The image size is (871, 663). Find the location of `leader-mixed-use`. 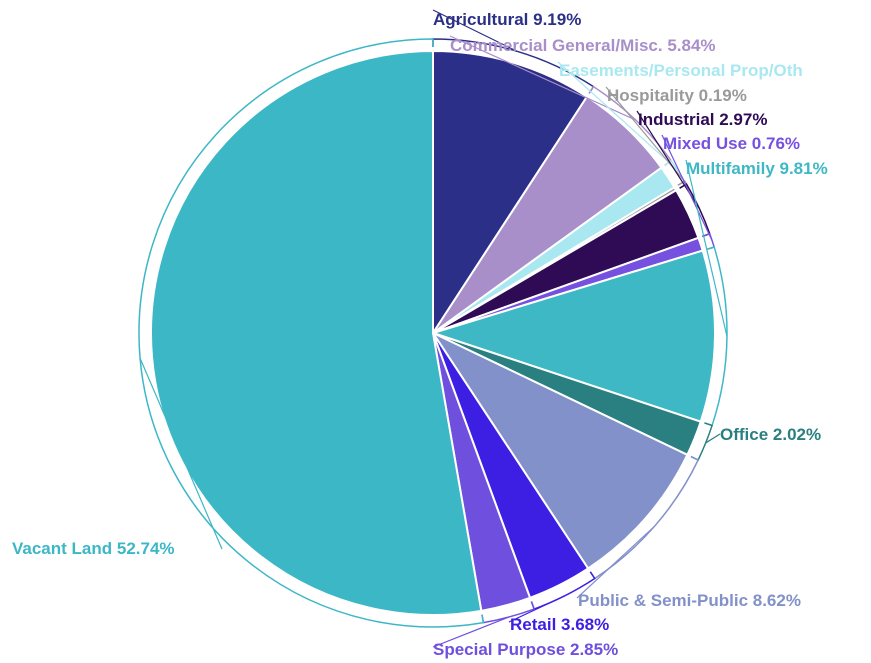

leader-mixed-use is located at coordinates (687, 187).